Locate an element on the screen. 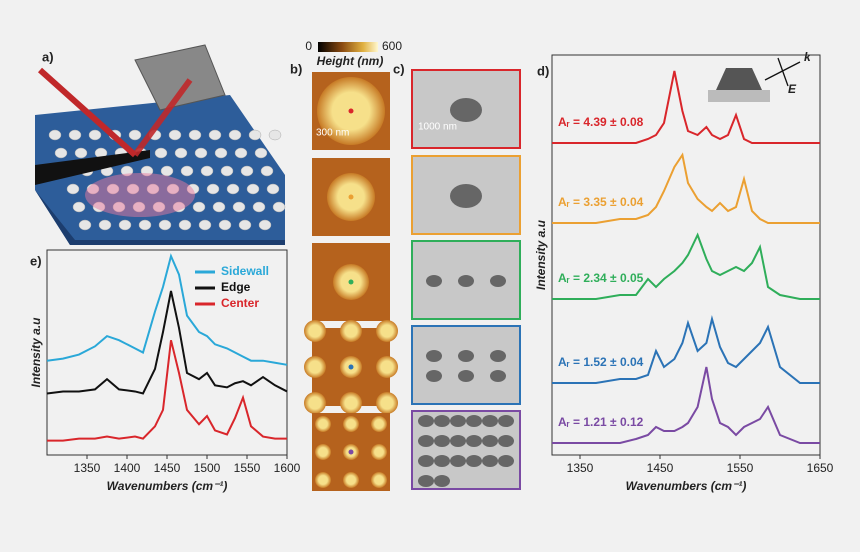 This screenshot has width=860, height=552. panel-label: d) is located at coordinates (543, 70).